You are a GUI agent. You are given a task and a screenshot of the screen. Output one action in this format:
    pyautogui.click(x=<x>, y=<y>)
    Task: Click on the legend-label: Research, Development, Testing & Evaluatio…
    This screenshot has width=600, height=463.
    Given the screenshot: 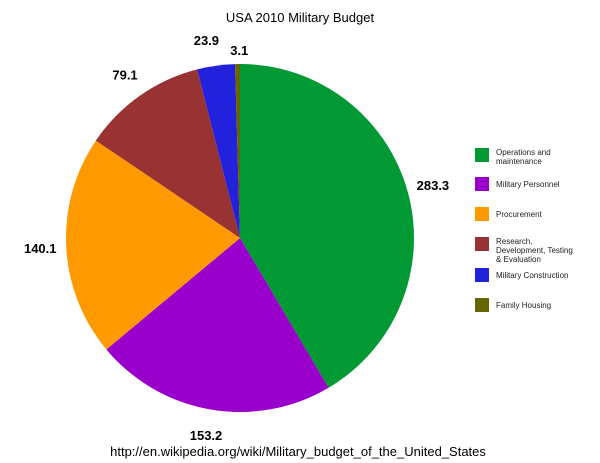 What is the action you would take?
    pyautogui.click(x=534, y=250)
    